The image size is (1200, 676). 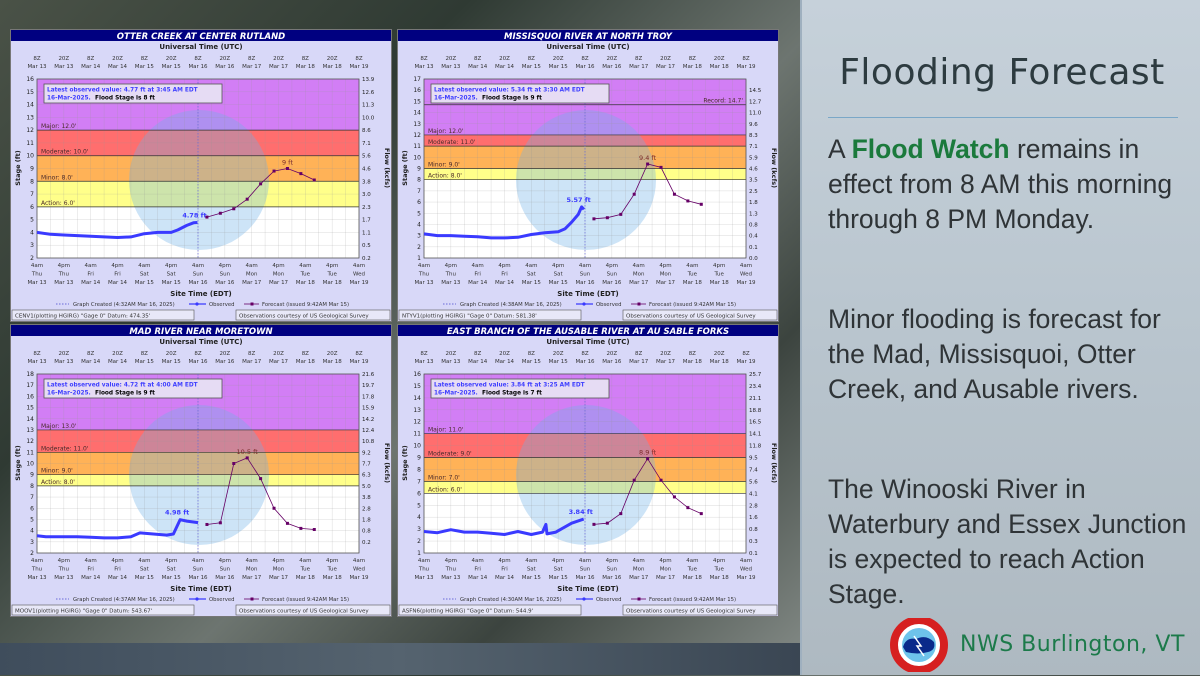 I want to click on flow-tick-label: 4.1, so click(x=753, y=494).